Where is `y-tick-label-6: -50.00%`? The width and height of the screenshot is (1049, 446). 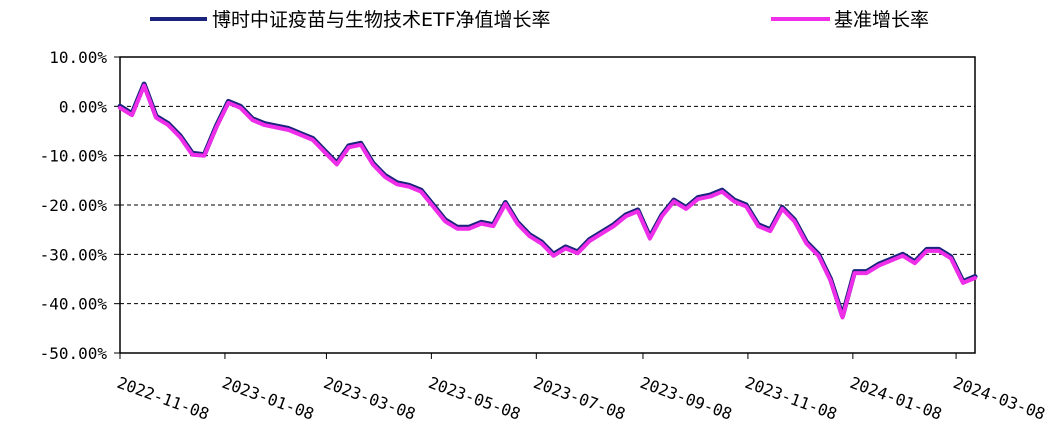
y-tick-label-6: -50.00% is located at coordinates (74, 353).